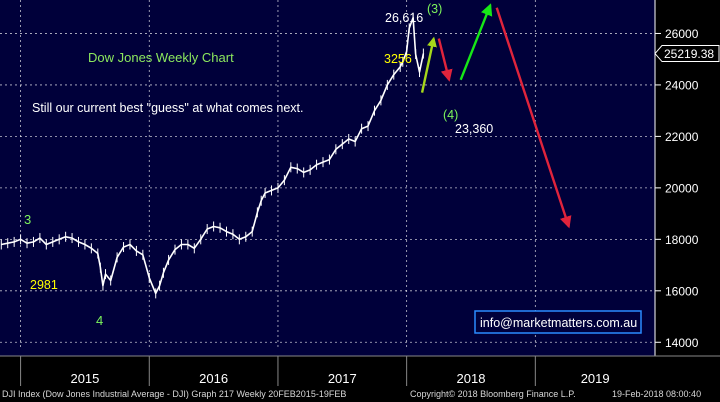  What do you see at coordinates (161, 57) in the screenshot?
I see `chart-title: Dow Jones Weekly Chart` at bounding box center [161, 57].